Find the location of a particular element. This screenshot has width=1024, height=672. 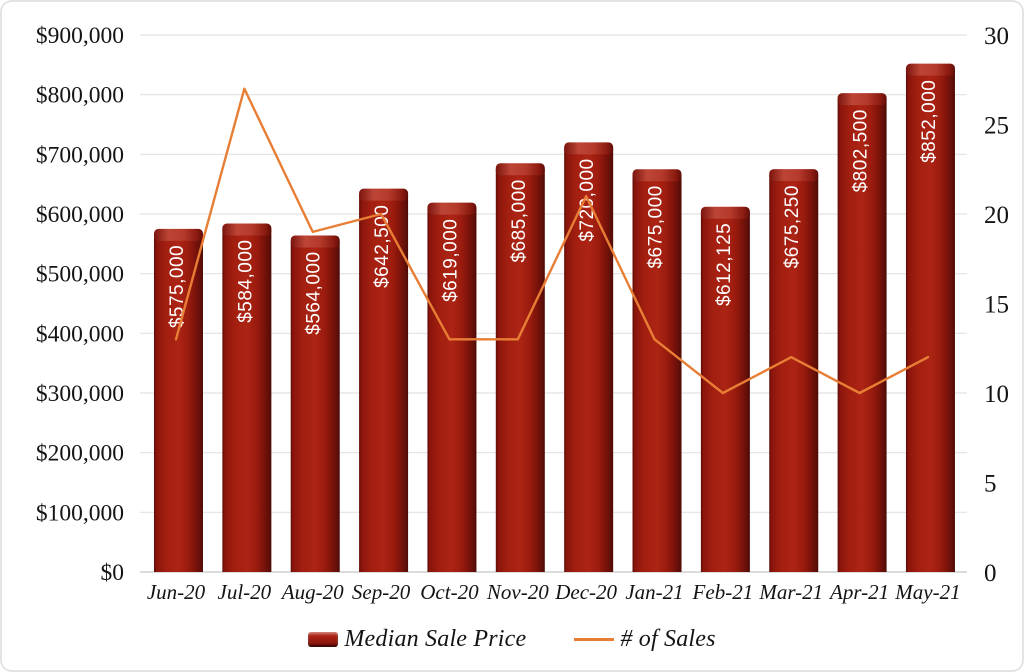

bar-sep-20: $642,500 is located at coordinates (384, 380).